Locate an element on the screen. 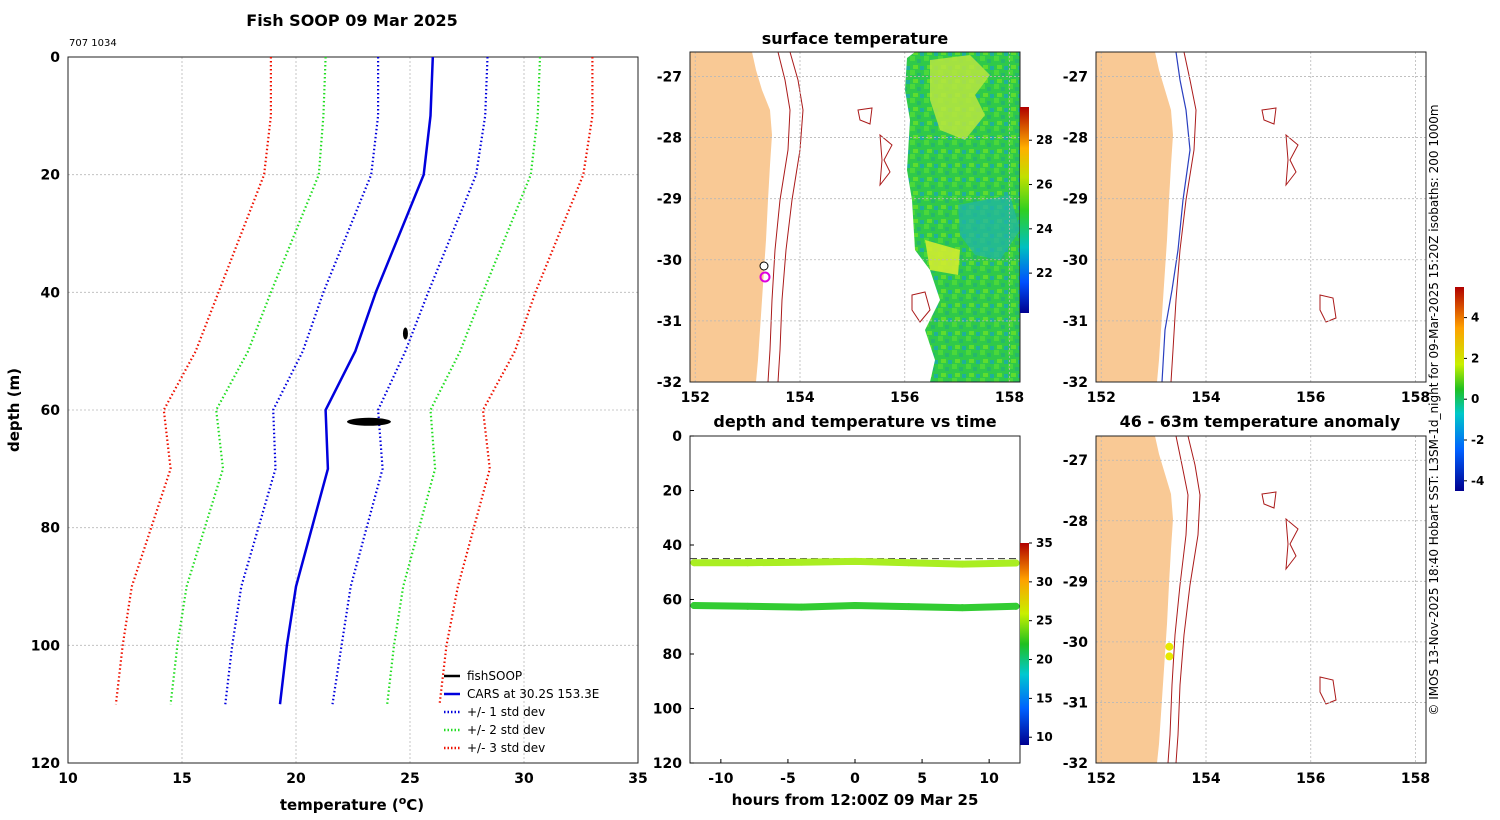 Image resolution: width=1500 pixels, height=820 pixels. colorbar-tick-label: -4 is located at coordinates (1477, 481).